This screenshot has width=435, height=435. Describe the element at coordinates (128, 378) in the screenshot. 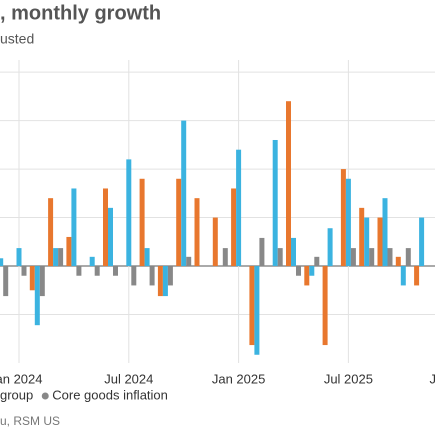

I see `x-tick-label: Jul 2024` at that location.